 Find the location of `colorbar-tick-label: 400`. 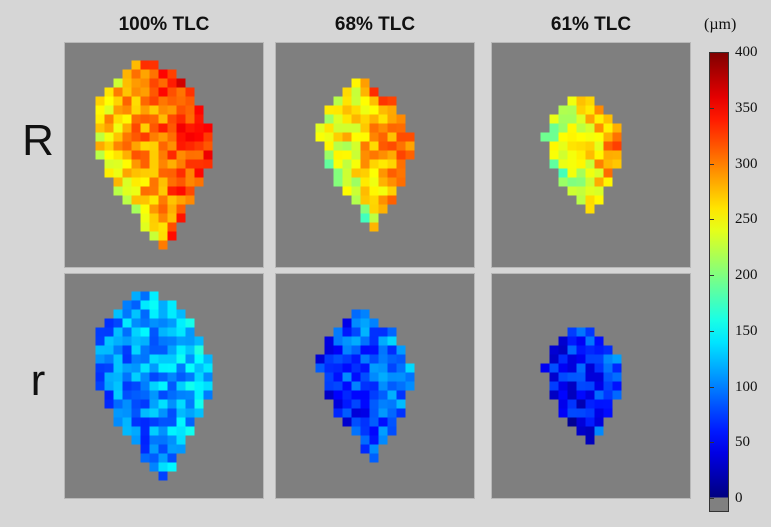

colorbar-tick-label: 400 is located at coordinates (746, 52).